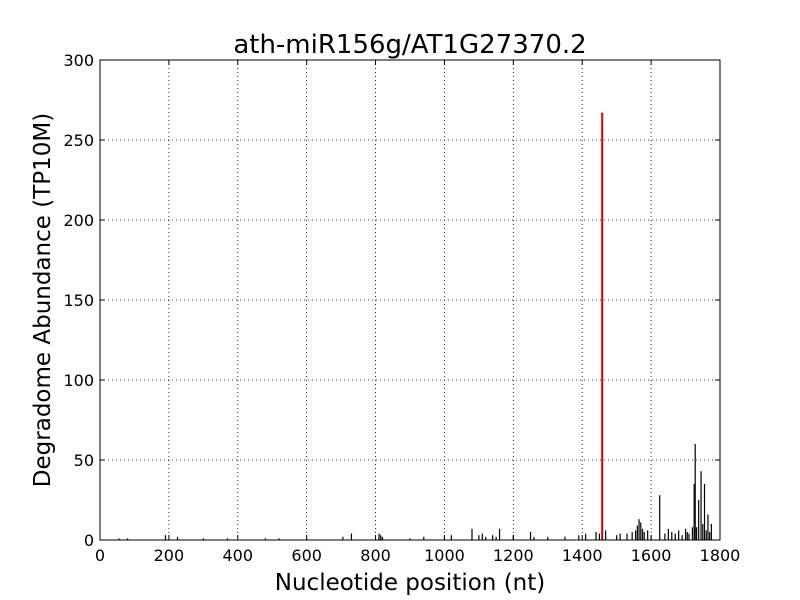 This screenshot has height=600, width=800. What do you see at coordinates (84, 460) in the screenshot?
I see `y-tick-label: 50` at bounding box center [84, 460].